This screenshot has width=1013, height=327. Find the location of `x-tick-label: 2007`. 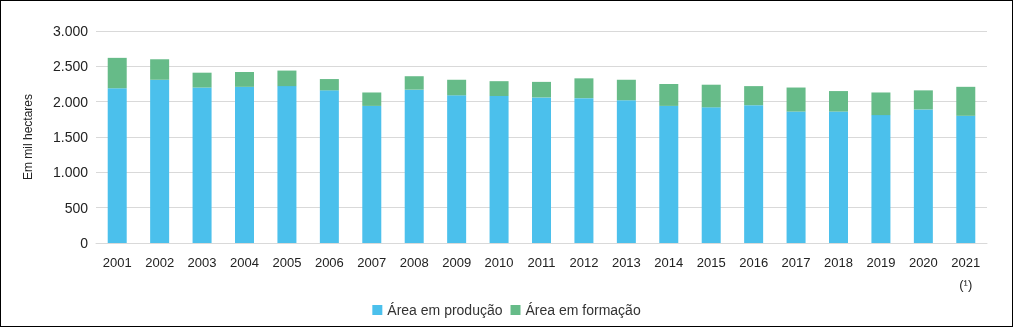

x-tick-label: 2007 is located at coordinates (372, 262).